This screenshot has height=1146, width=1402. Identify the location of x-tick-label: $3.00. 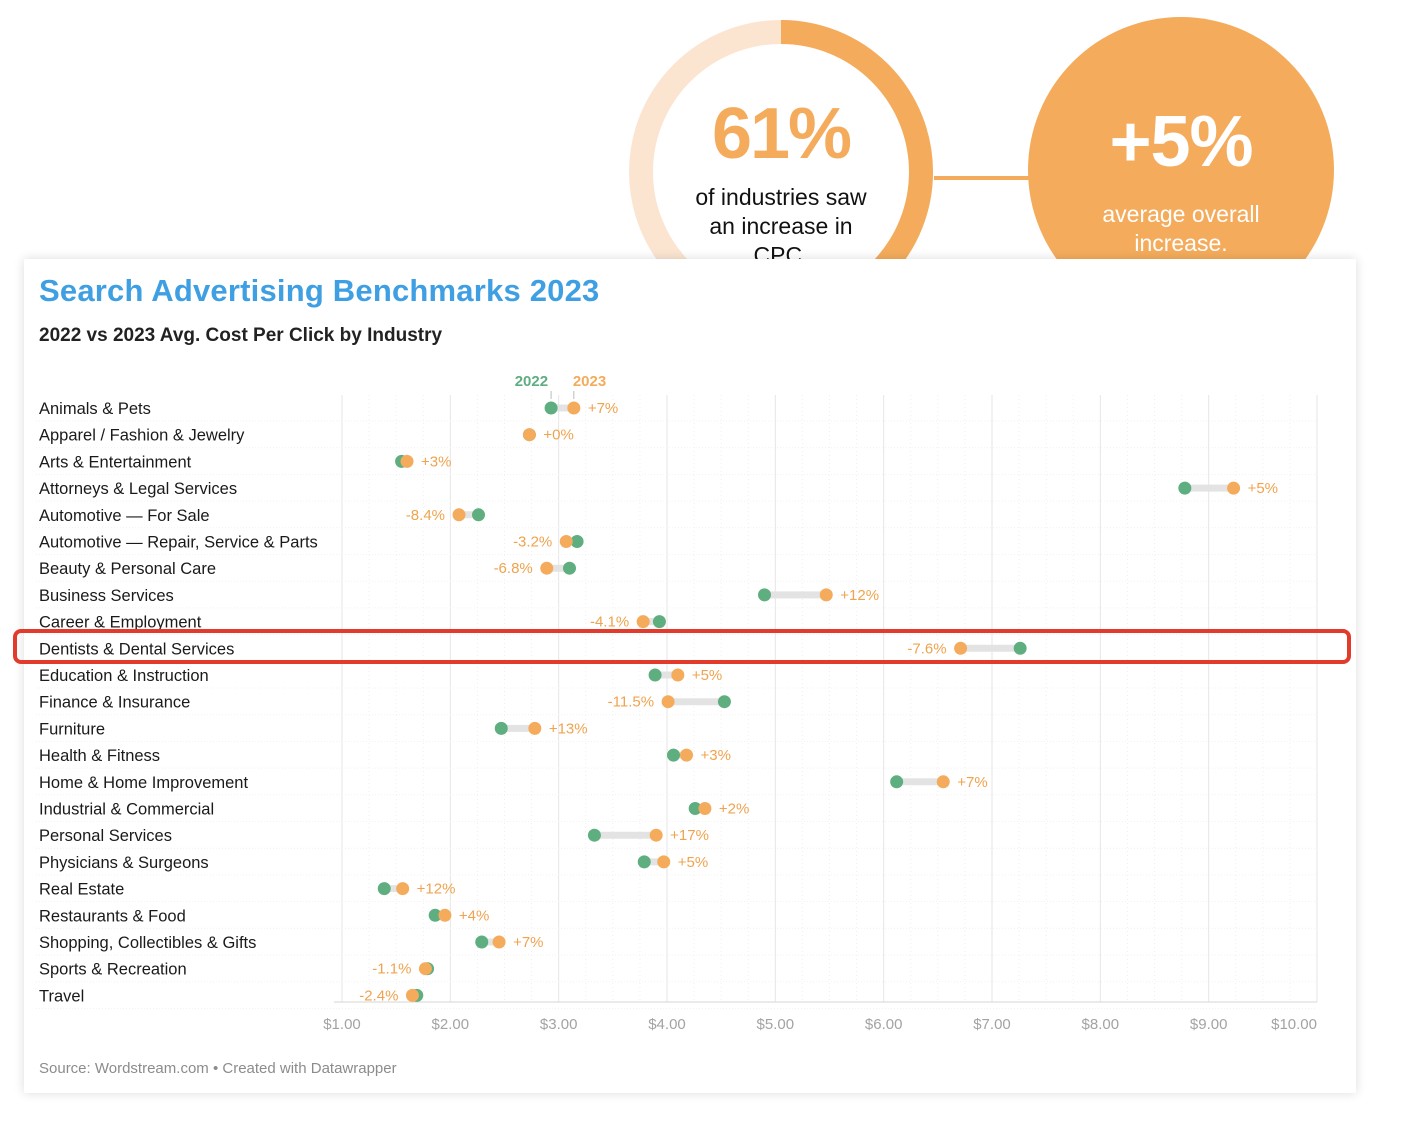
(559, 1024).